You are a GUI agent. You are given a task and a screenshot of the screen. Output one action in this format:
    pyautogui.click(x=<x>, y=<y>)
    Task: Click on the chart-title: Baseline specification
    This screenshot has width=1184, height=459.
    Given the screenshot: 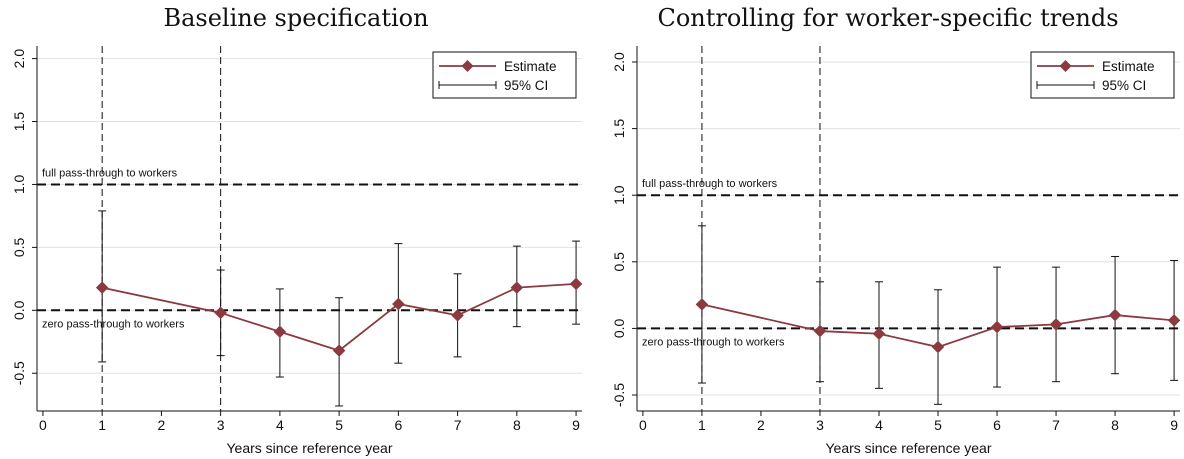 What is the action you would take?
    pyautogui.click(x=296, y=18)
    